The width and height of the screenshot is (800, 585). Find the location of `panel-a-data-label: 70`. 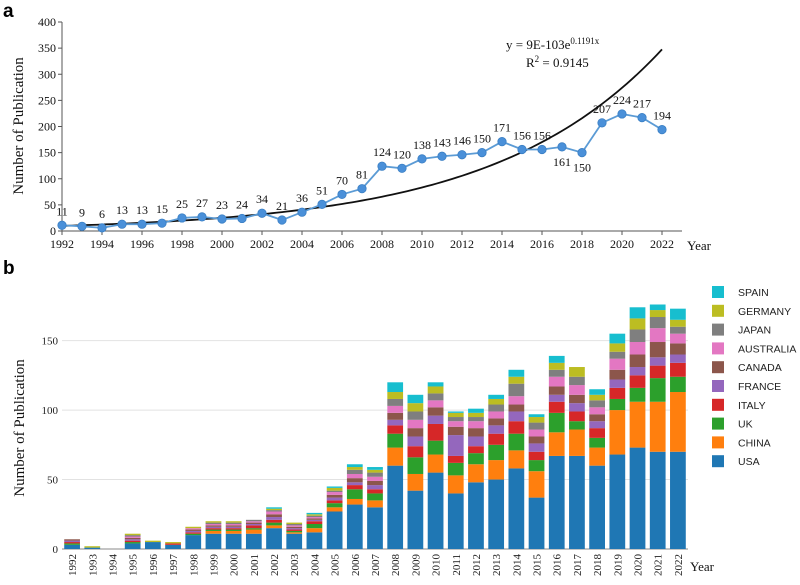

panel-a-data-label: 70 is located at coordinates (342, 180).